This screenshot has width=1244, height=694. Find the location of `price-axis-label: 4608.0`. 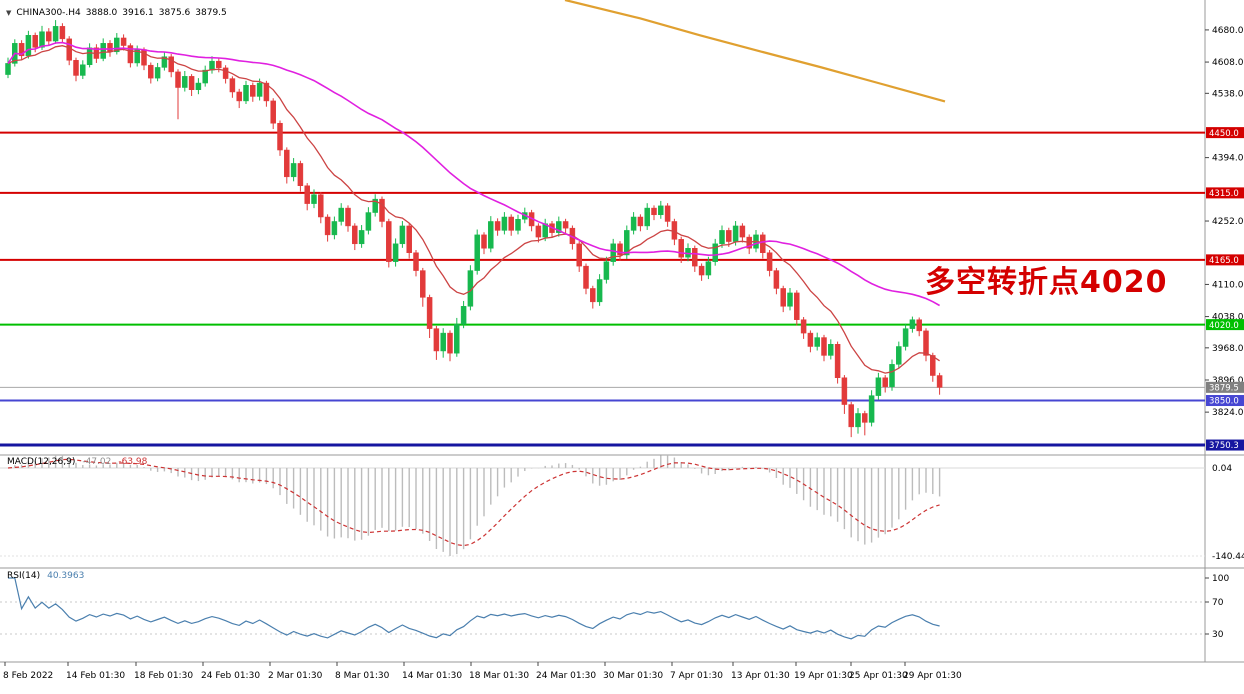

price-axis-label: 4608.0 is located at coordinates (1228, 63).